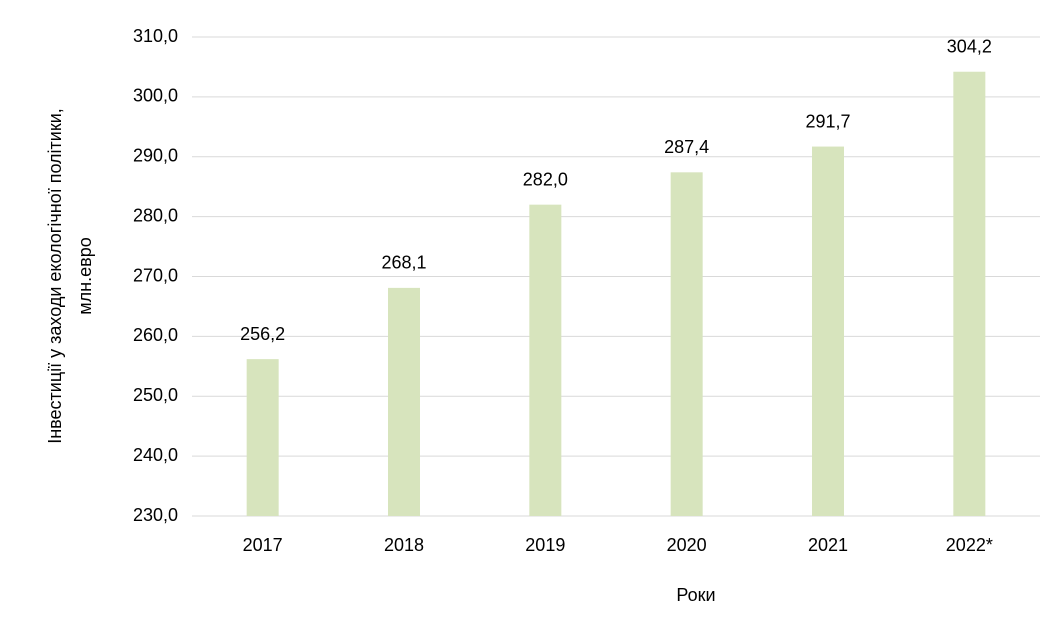 The image size is (1064, 629). What do you see at coordinates (155, 515) in the screenshot?
I see `y-tick-label: 230,0` at bounding box center [155, 515].